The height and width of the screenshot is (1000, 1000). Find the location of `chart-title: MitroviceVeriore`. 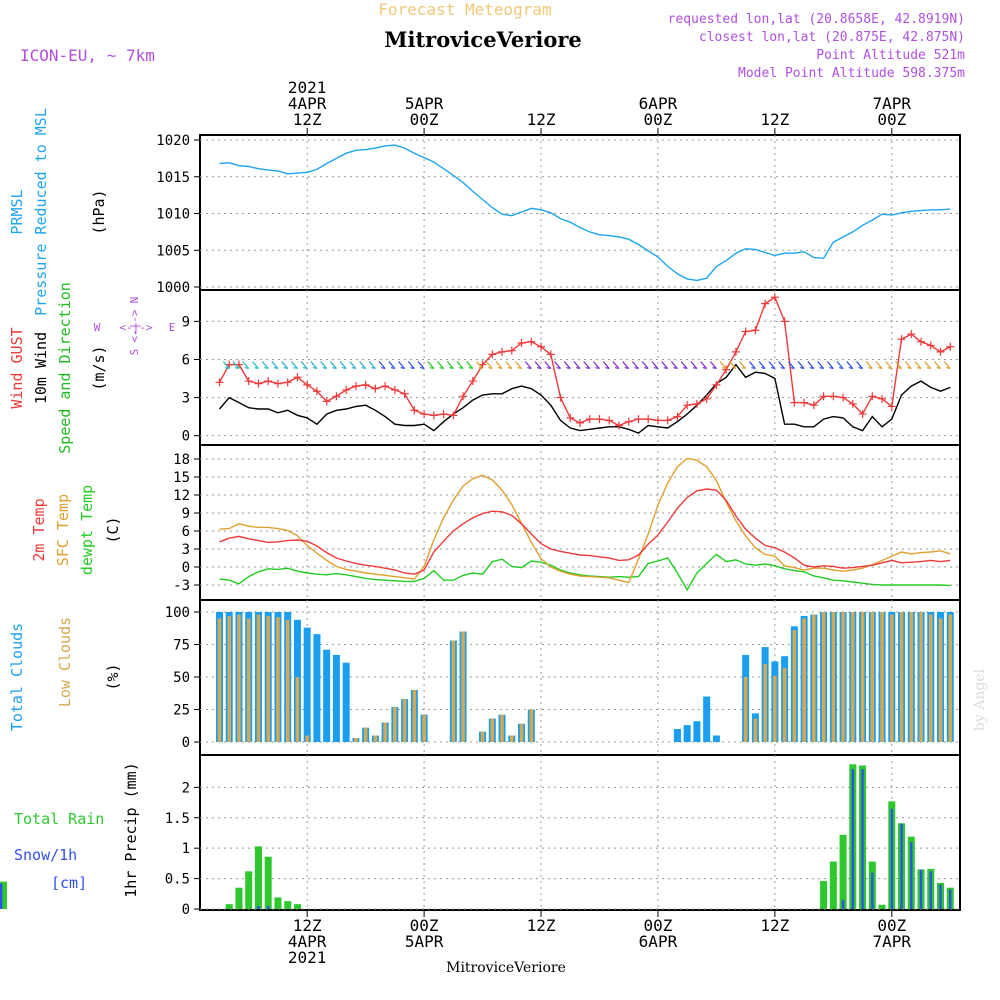

chart-title: MitroviceVeriore is located at coordinates (483, 39).